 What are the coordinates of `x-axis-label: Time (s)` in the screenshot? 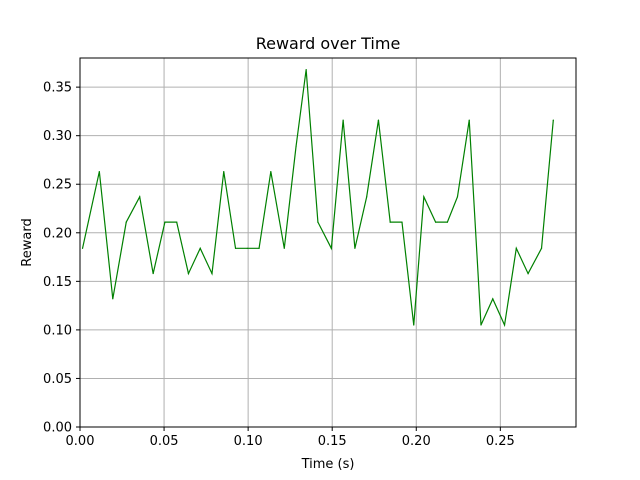 It's located at (328, 464).